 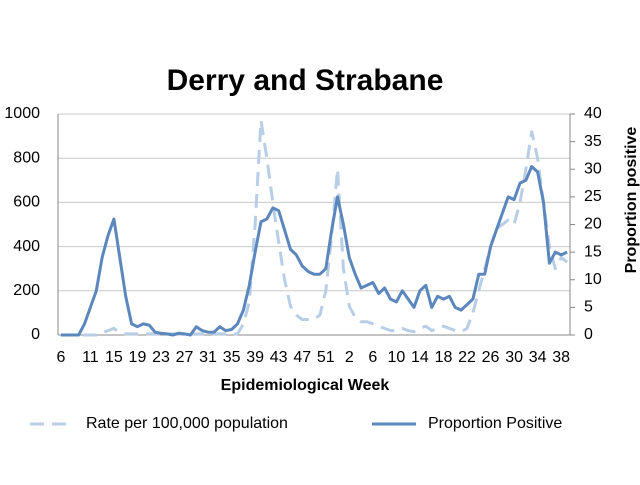 What do you see at coordinates (349, 357) in the screenshot?
I see `x-tick-label: 2` at bounding box center [349, 357].